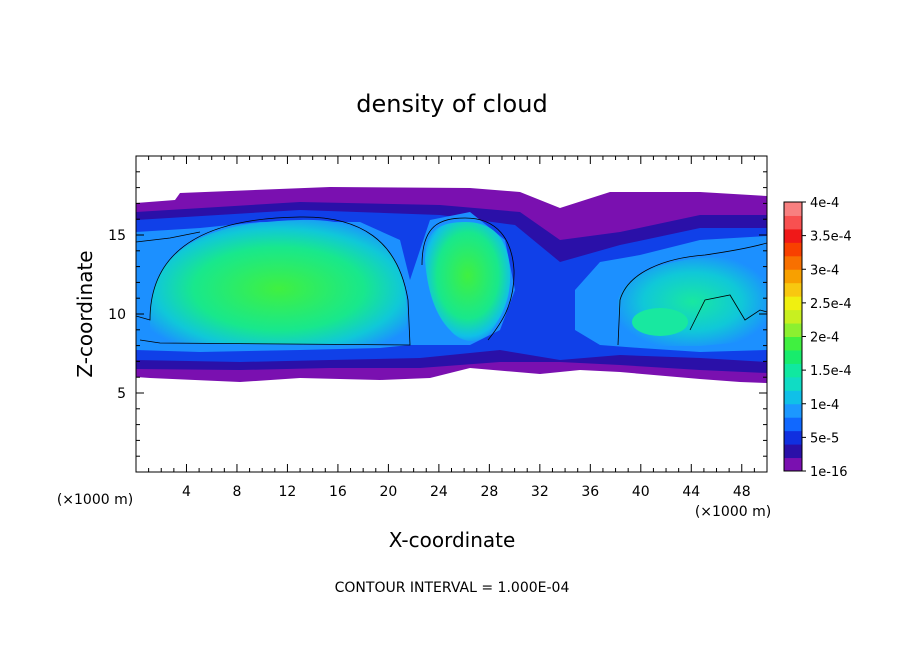  I want to click on x-tick-label: 32, so click(540, 492).